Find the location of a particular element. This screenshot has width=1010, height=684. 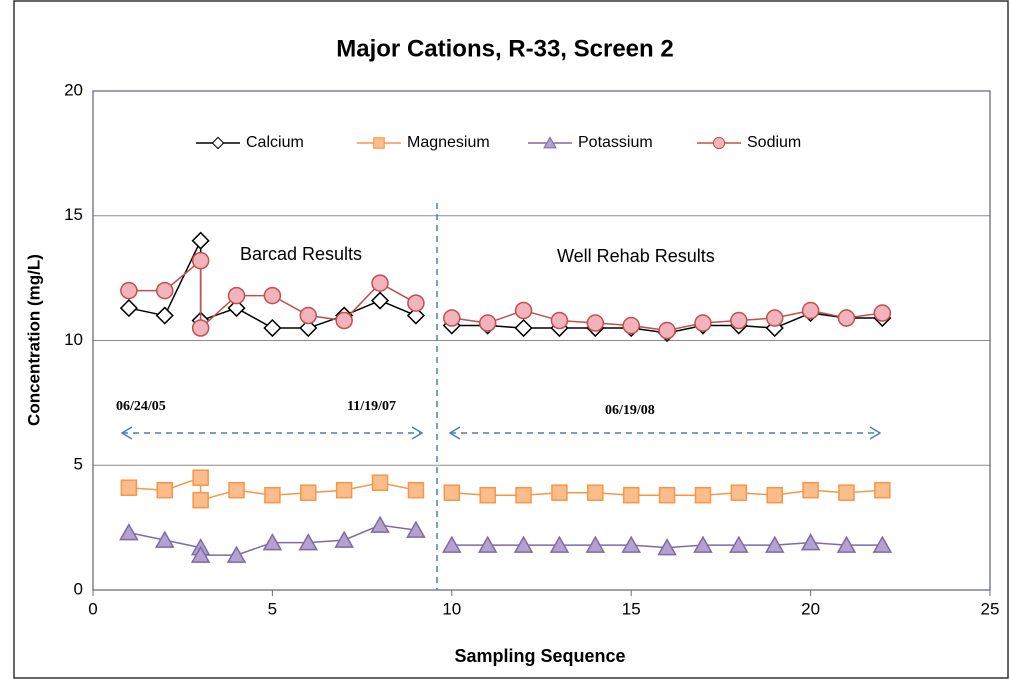

x-tick-label: 15 is located at coordinates (631, 608).